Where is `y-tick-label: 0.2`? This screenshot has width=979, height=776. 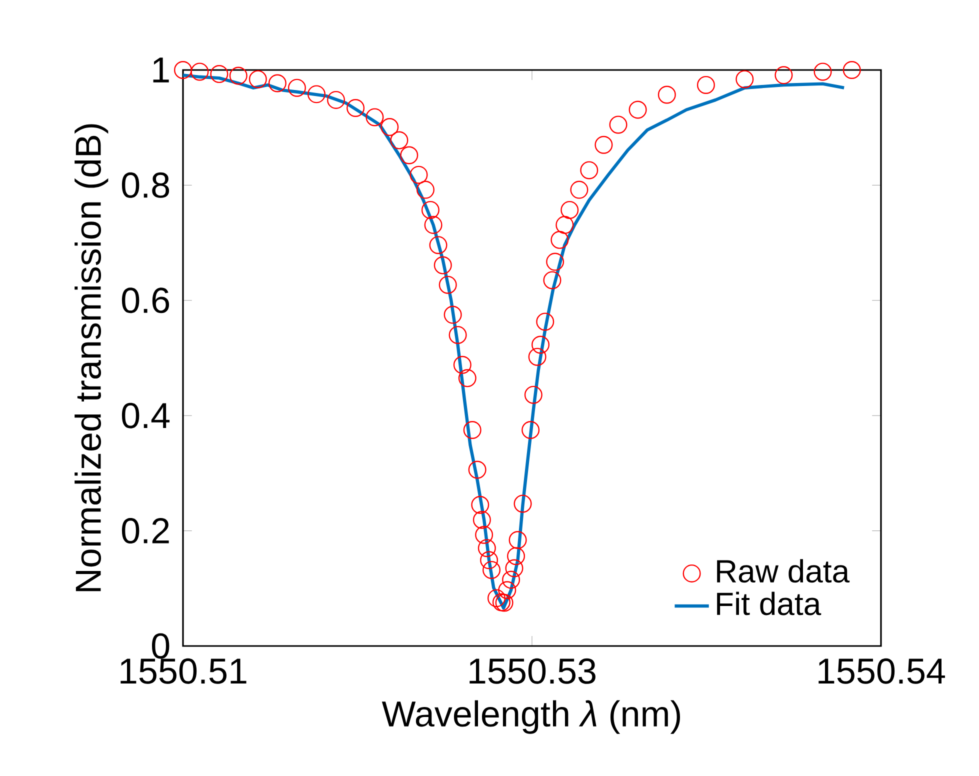 y-tick-label: 0.2 is located at coordinates (145, 531).